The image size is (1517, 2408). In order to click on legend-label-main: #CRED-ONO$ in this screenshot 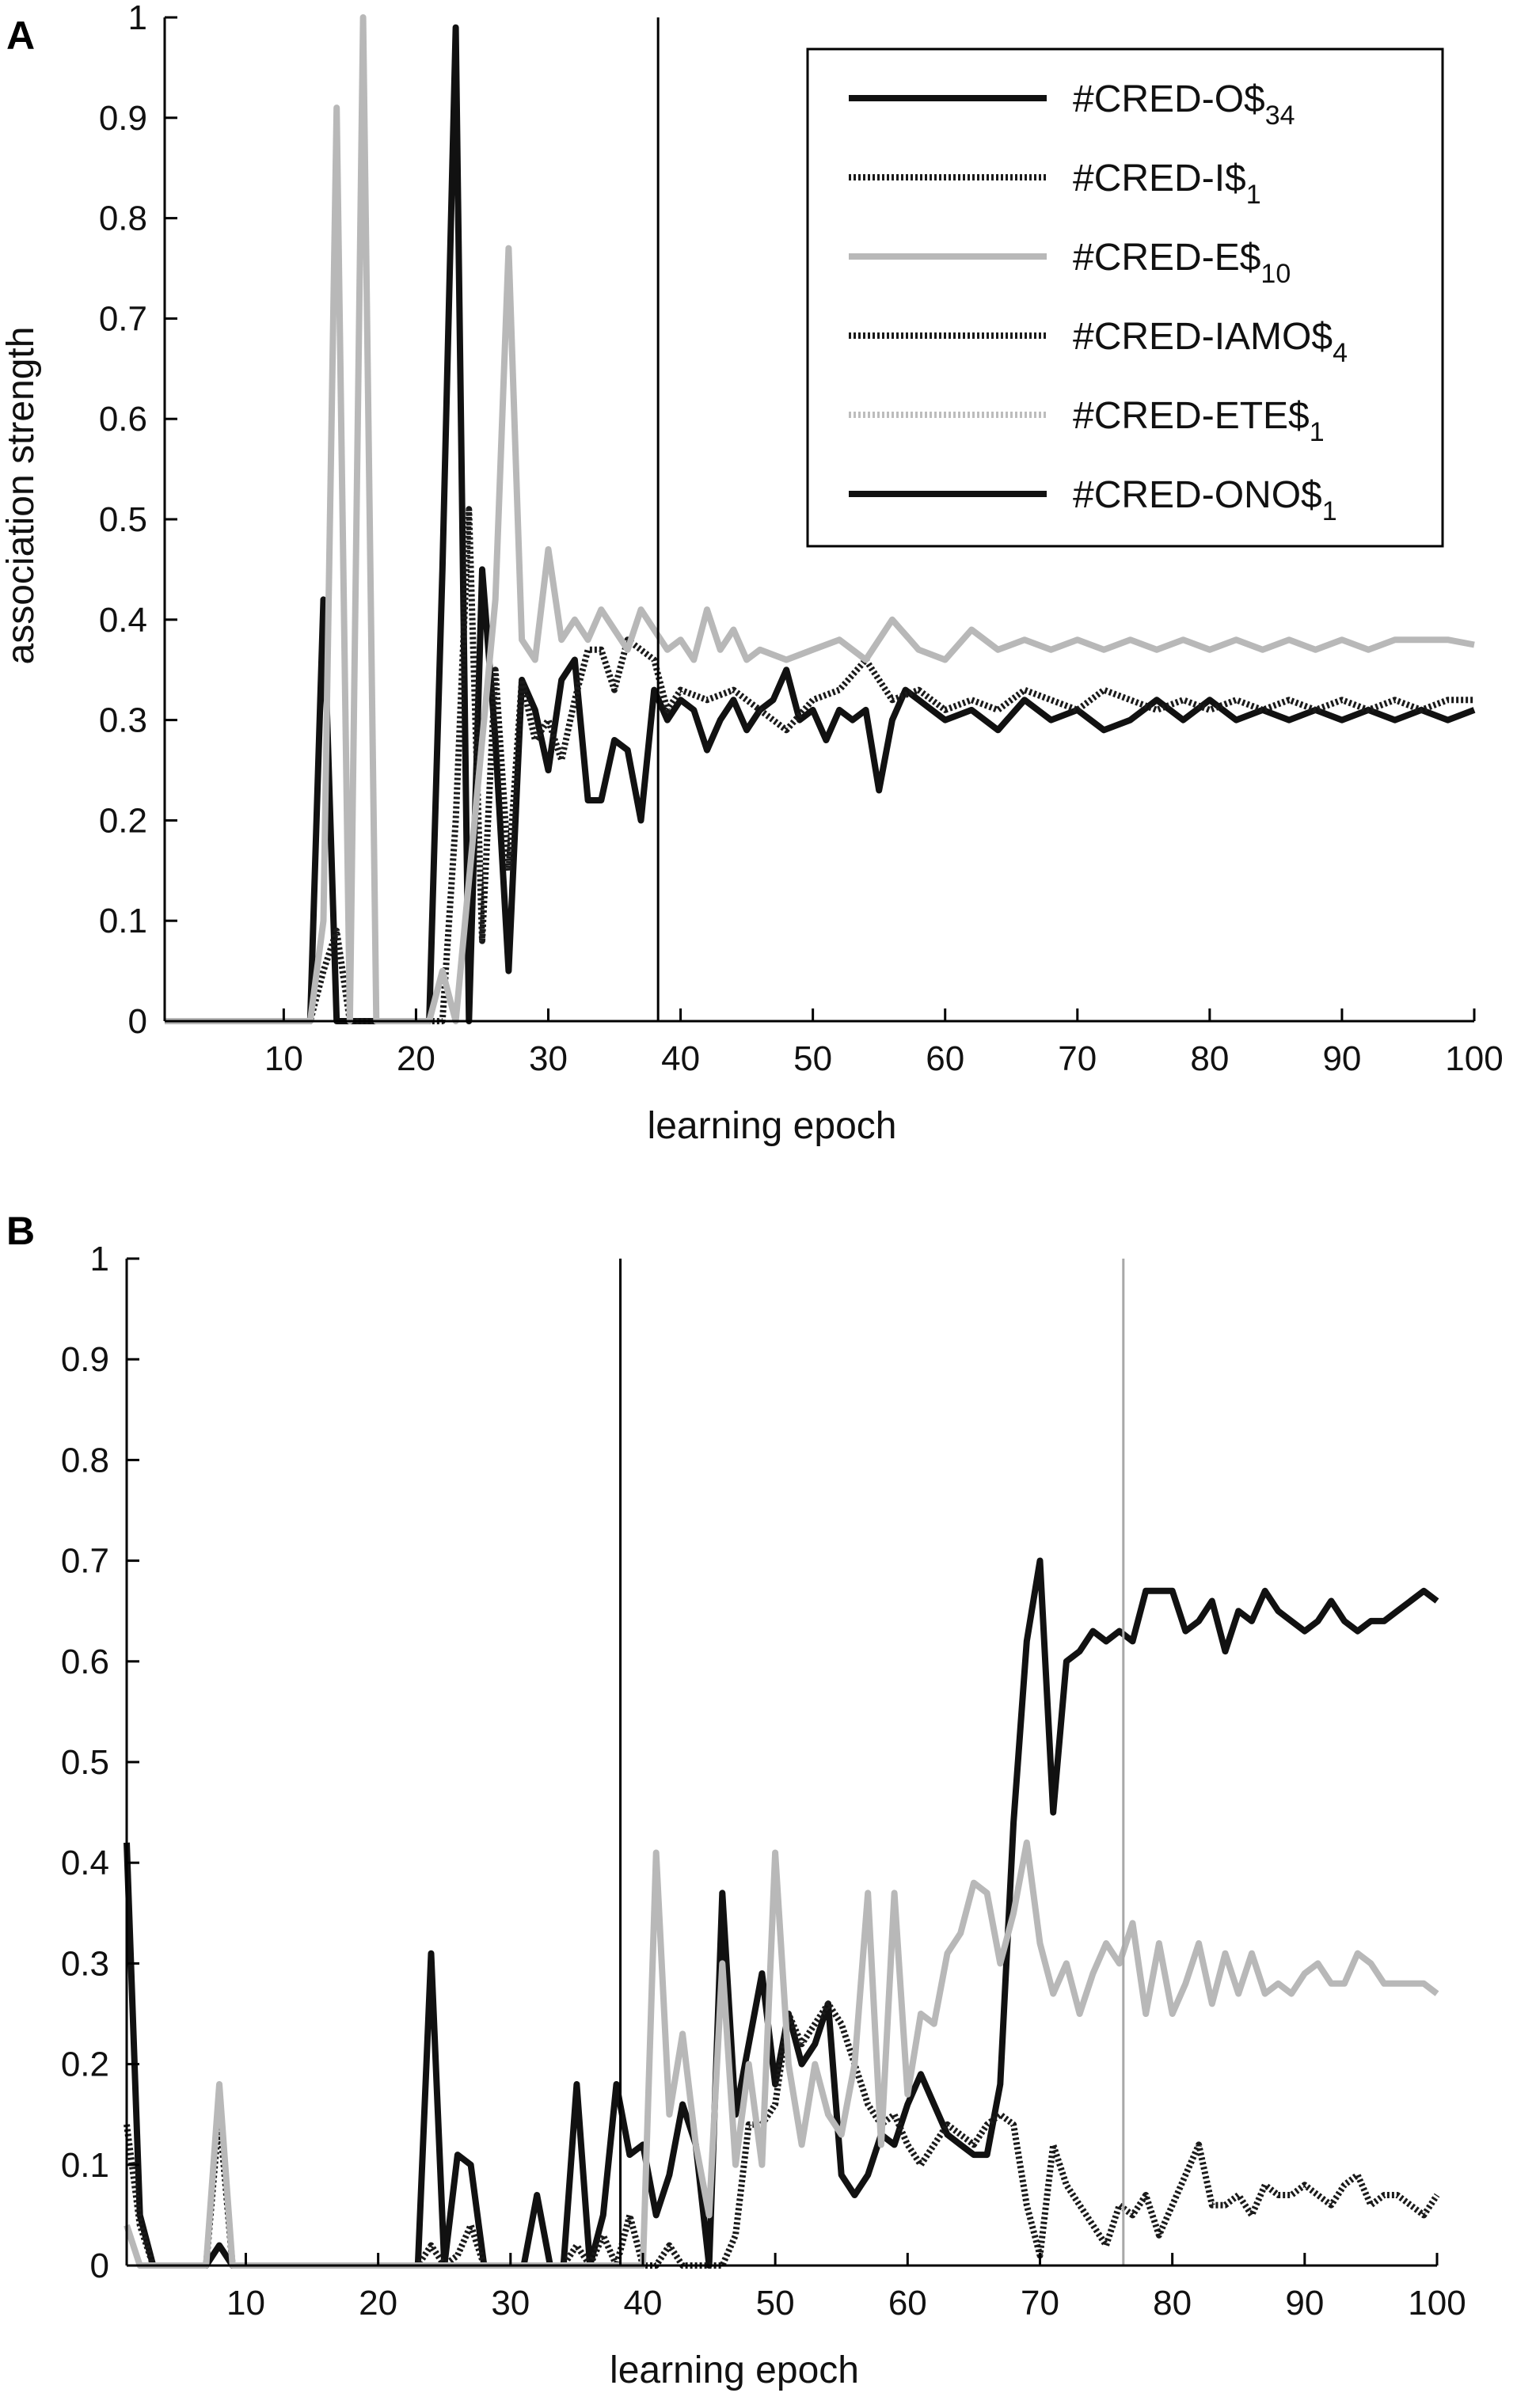, I will do `click(1197, 495)`.